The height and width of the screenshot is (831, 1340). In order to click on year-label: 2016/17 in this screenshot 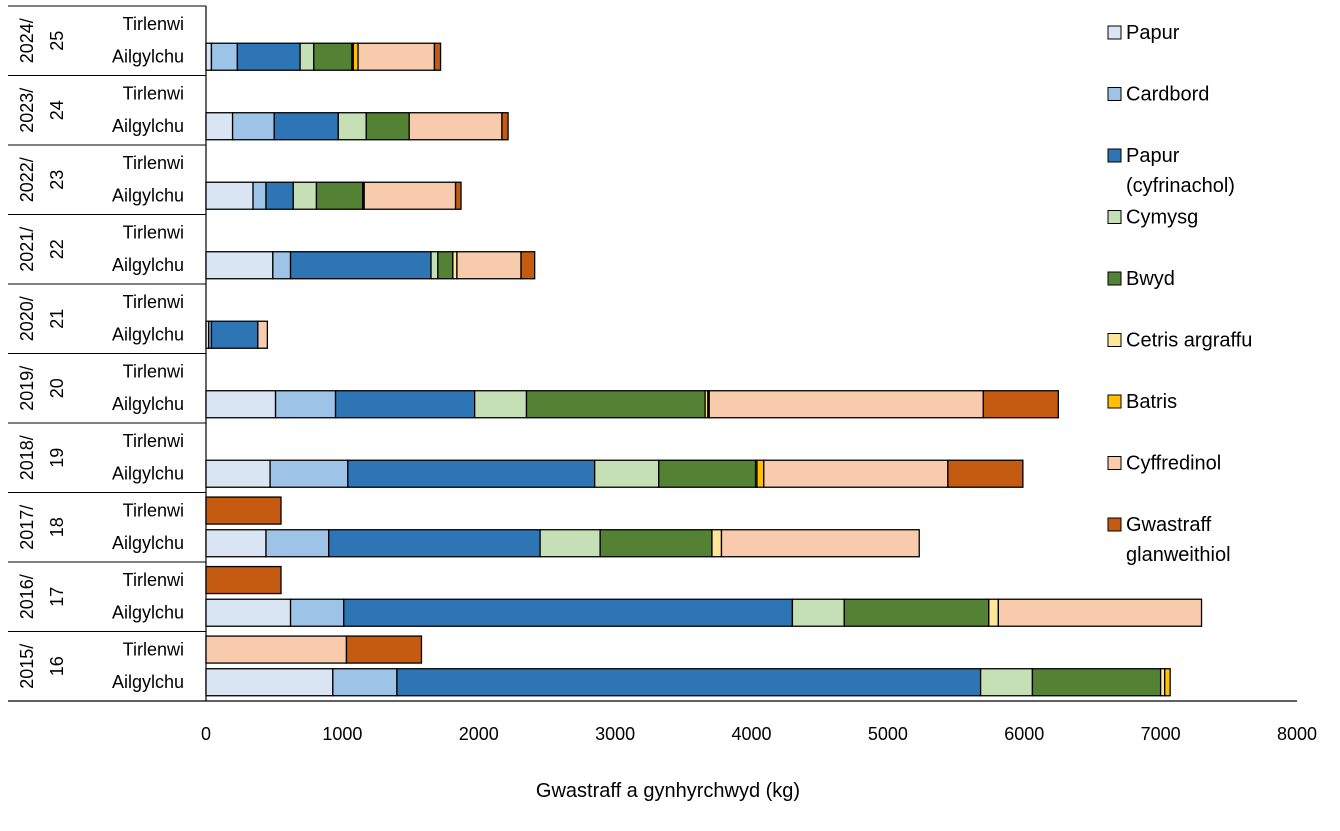, I will do `click(42, 596)`.